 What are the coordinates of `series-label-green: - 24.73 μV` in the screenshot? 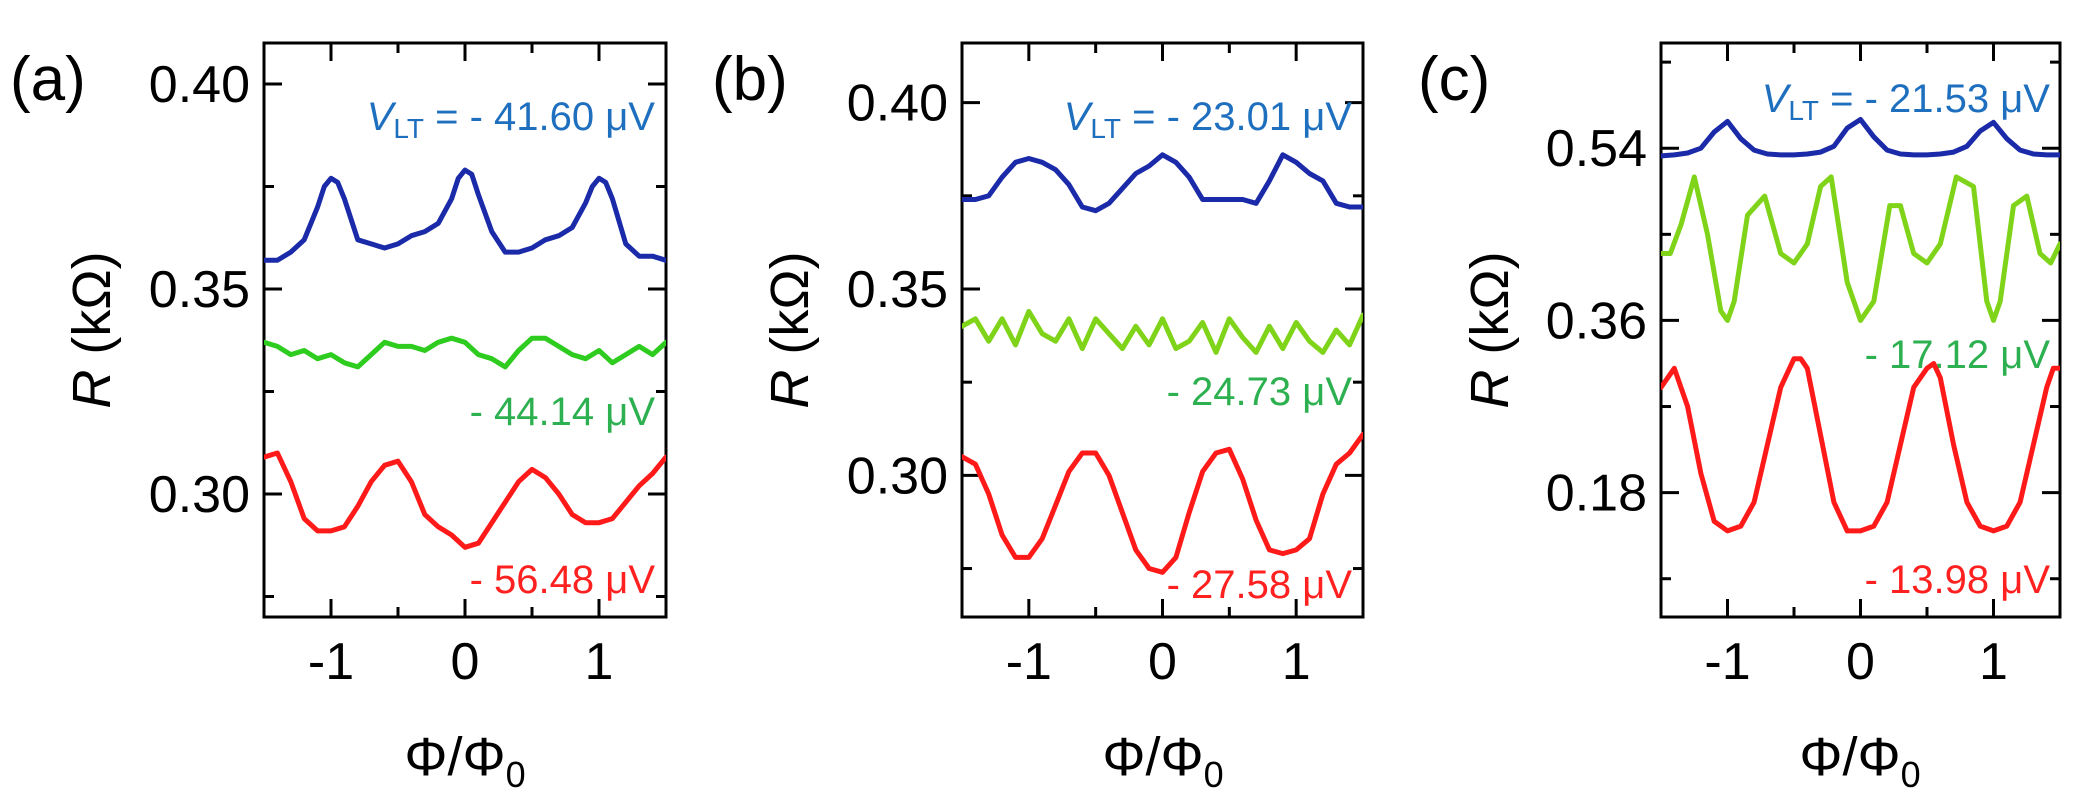 It's located at (1260, 392).